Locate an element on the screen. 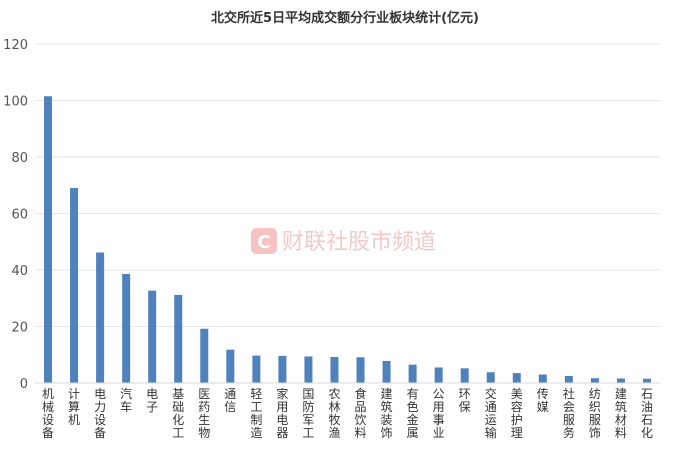  y-tick-label: 100 is located at coordinates (15, 102).